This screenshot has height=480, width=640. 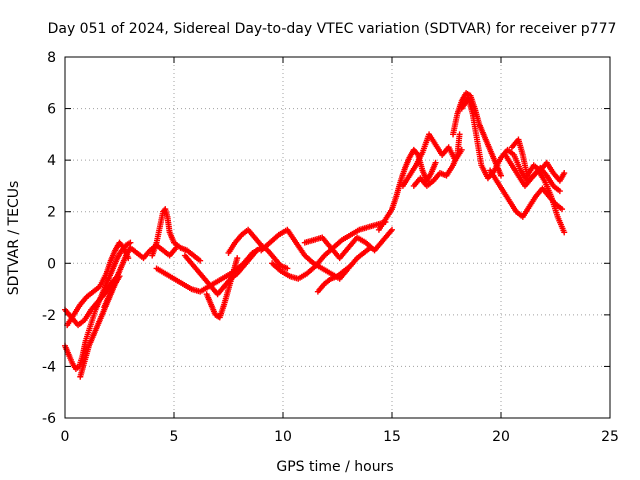 I want to click on y-tick-label: 4, so click(x=51, y=161).